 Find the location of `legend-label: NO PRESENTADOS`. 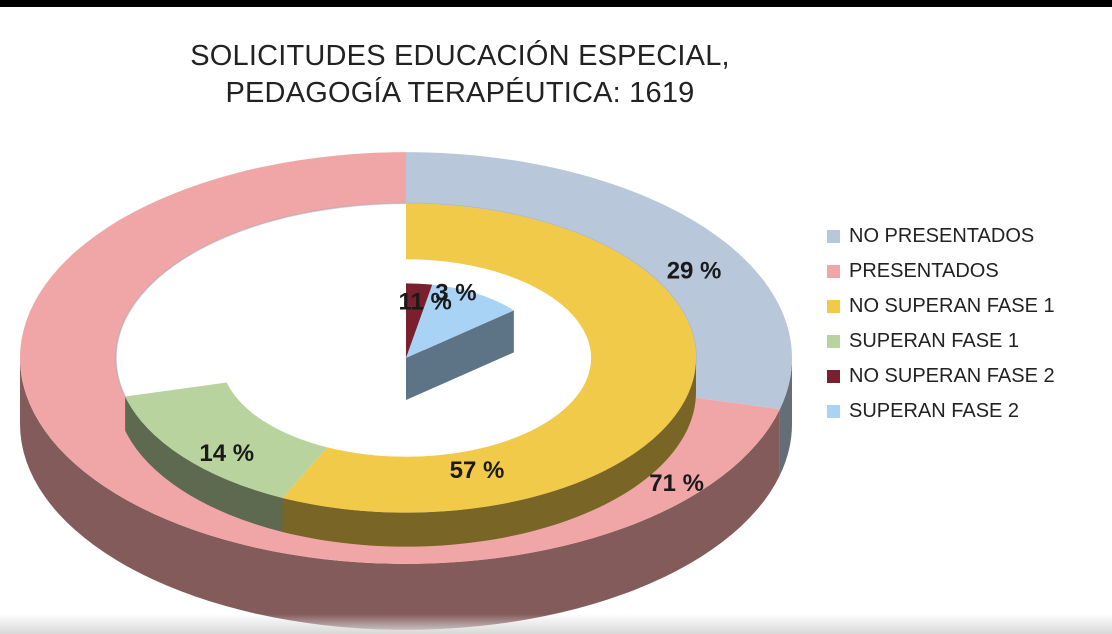

legend-label: NO PRESENTADOS is located at coordinates (942, 236).